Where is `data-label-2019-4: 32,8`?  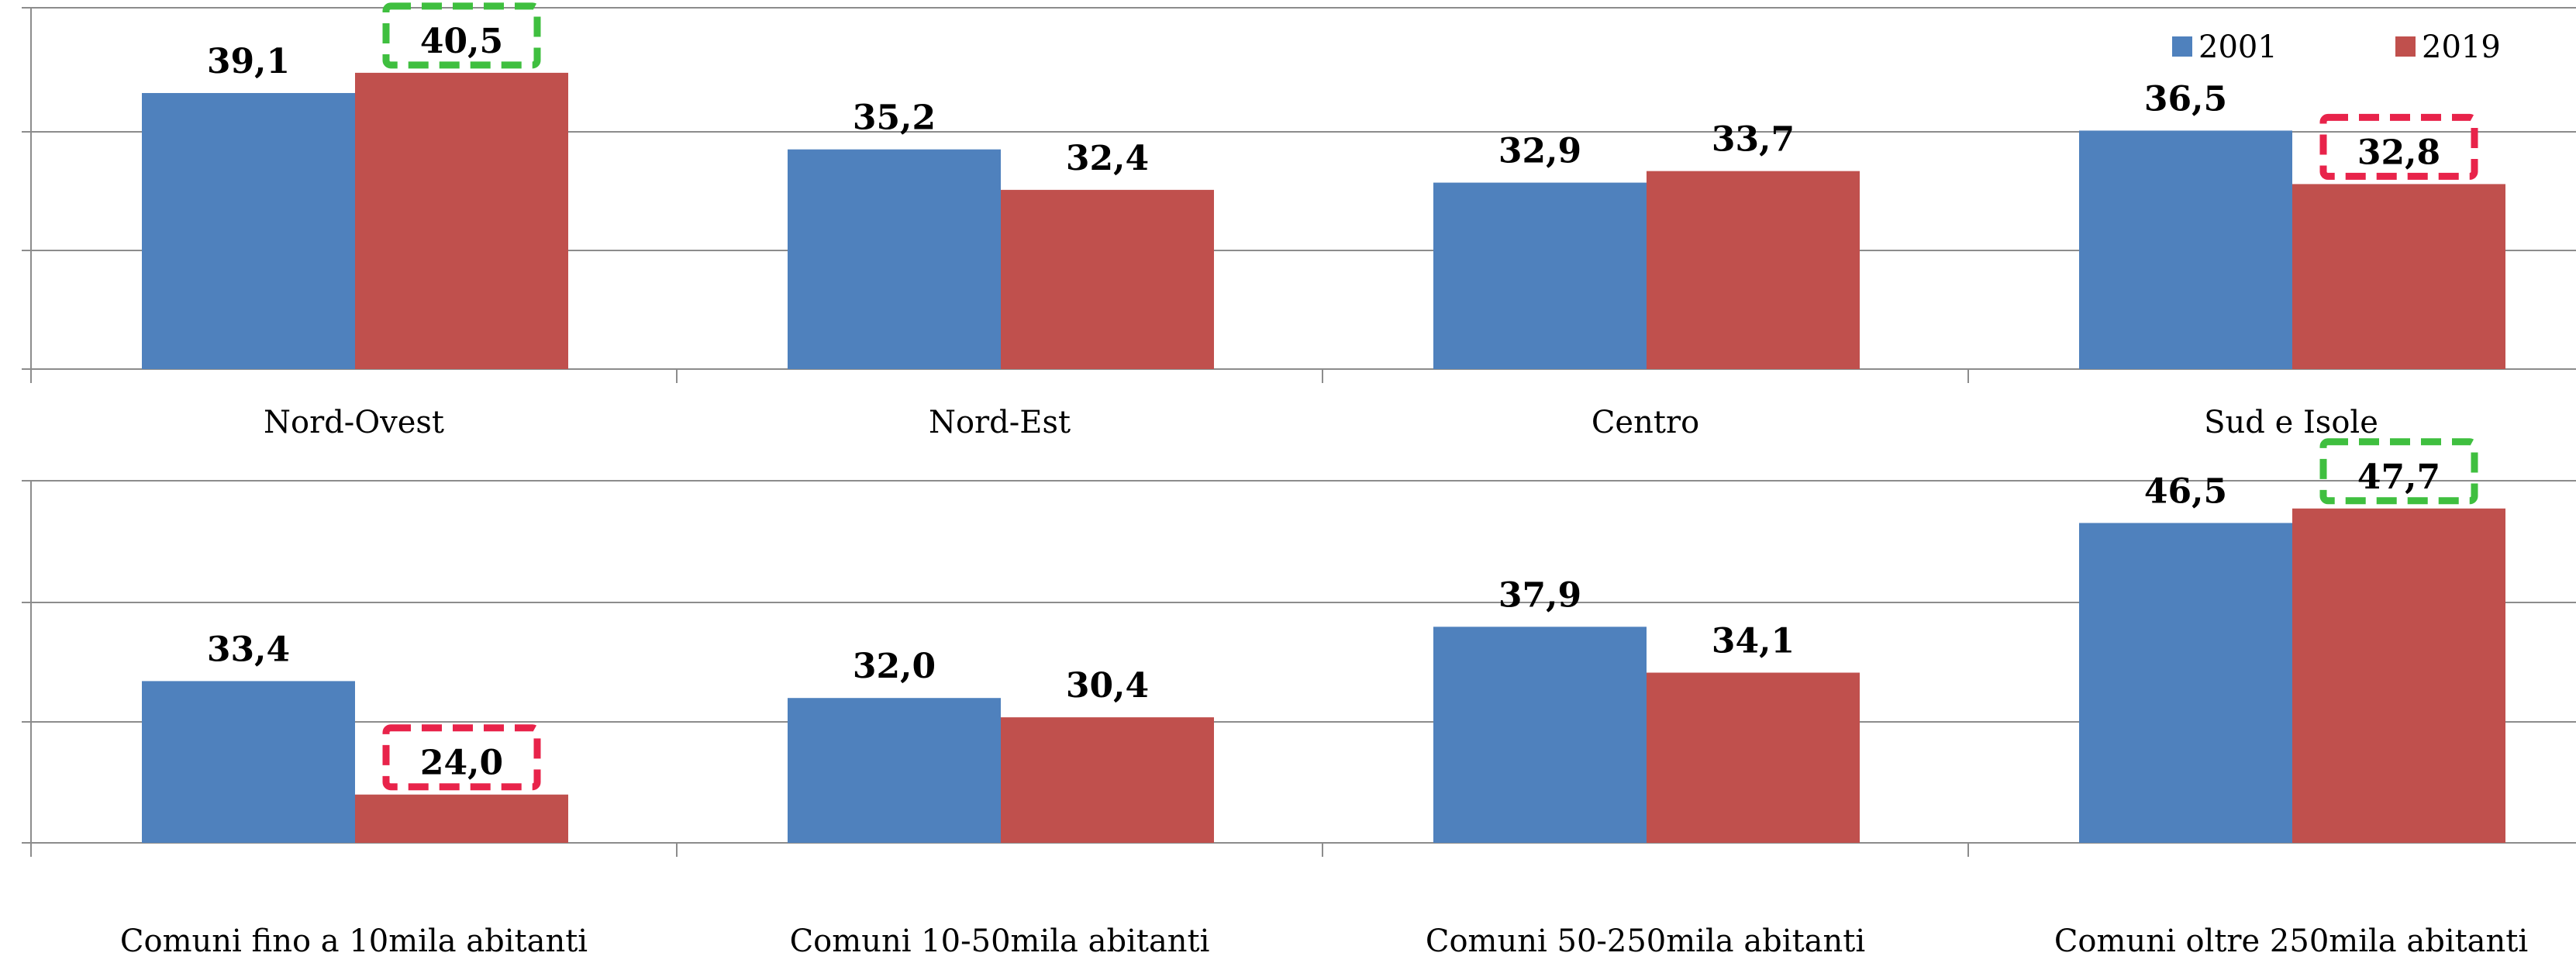 data-label-2019-4: 32,8 is located at coordinates (2398, 152).